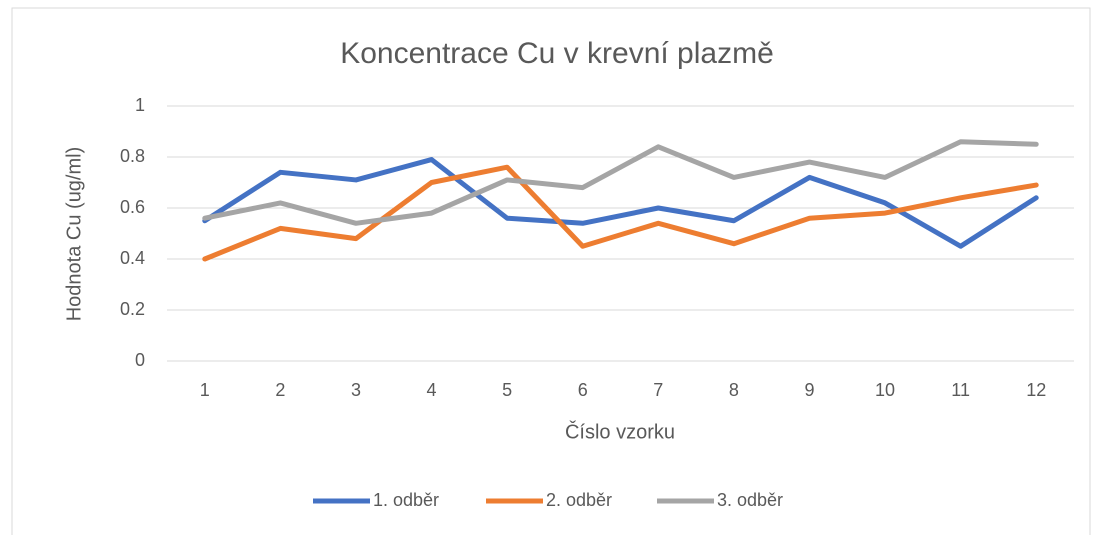 Image resolution: width=1093 pixels, height=535 pixels. Describe the element at coordinates (132, 309) in the screenshot. I see `y-tick-label: 0.2` at that location.